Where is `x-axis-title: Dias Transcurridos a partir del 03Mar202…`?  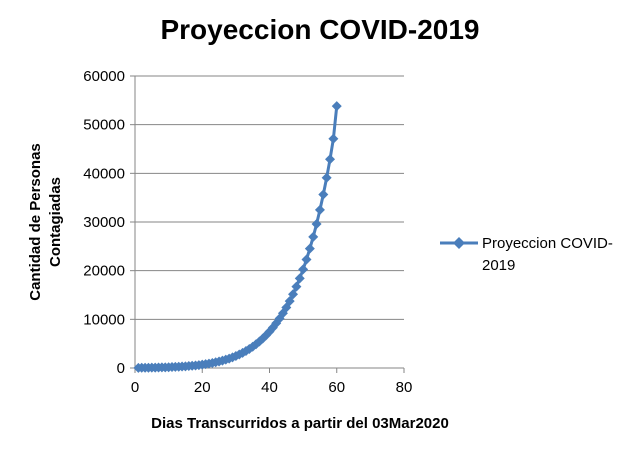
x-axis-title: Dias Transcurridos a partir del 03Mar202… is located at coordinates (300, 423).